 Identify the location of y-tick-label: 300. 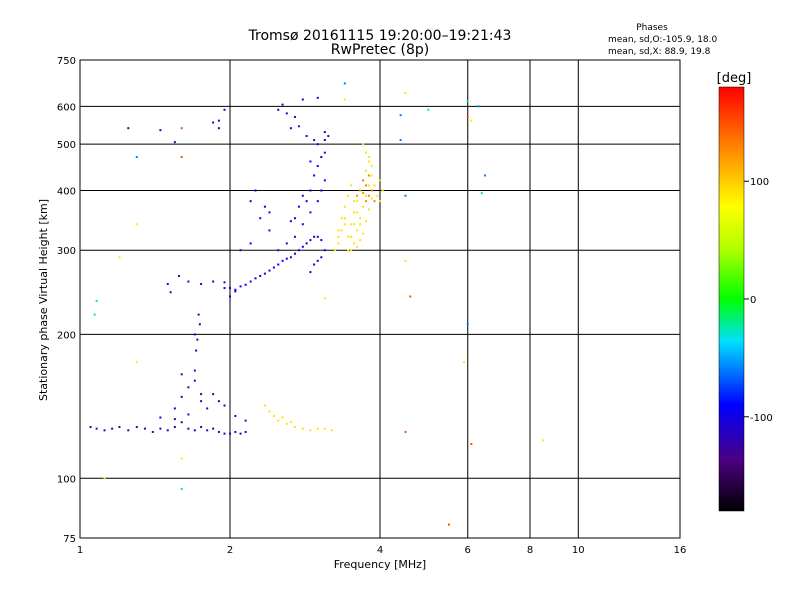
(66, 251).